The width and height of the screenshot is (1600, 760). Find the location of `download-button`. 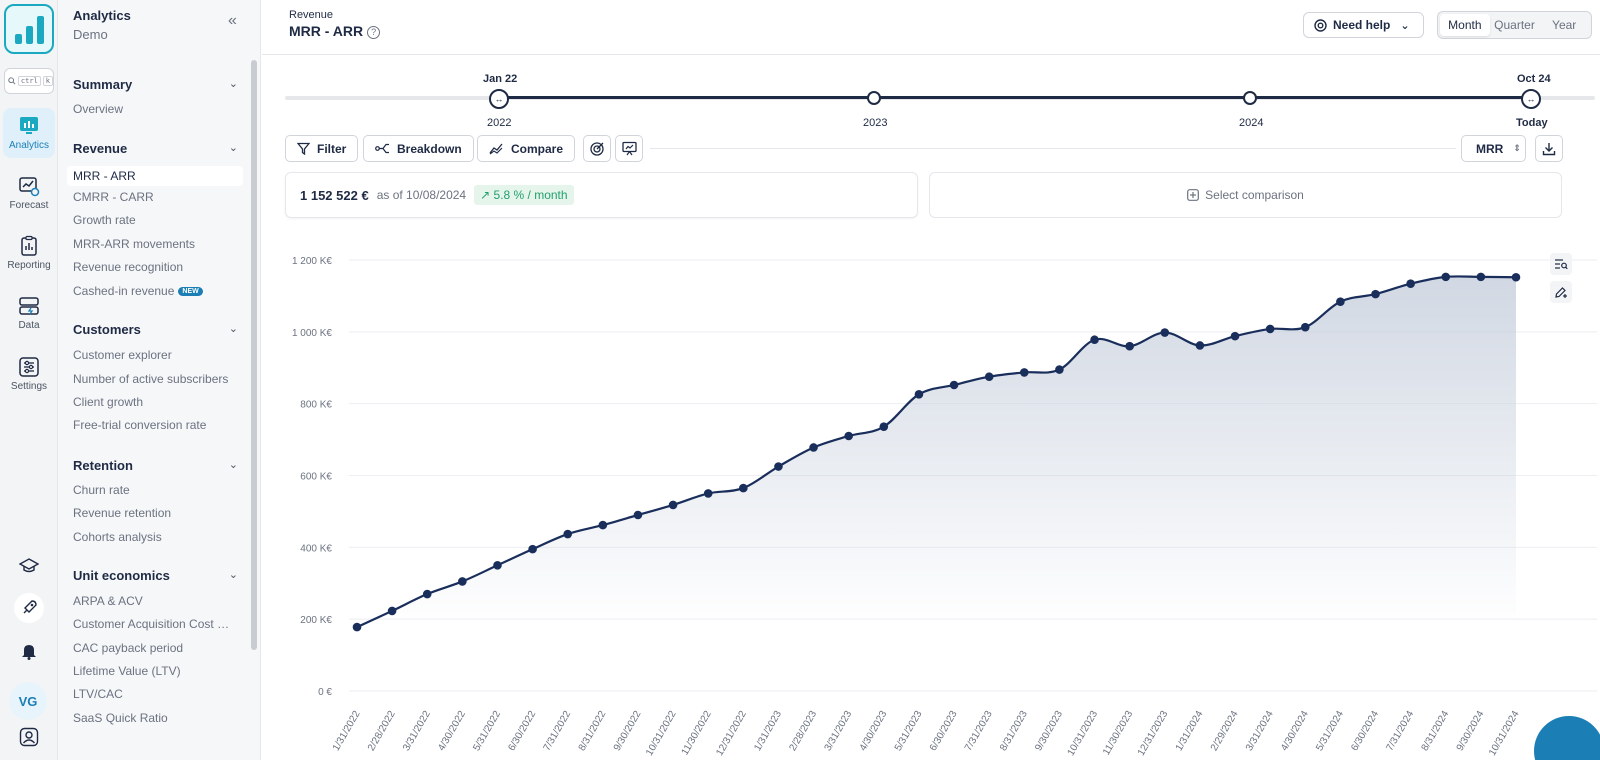

download-button is located at coordinates (1549, 148).